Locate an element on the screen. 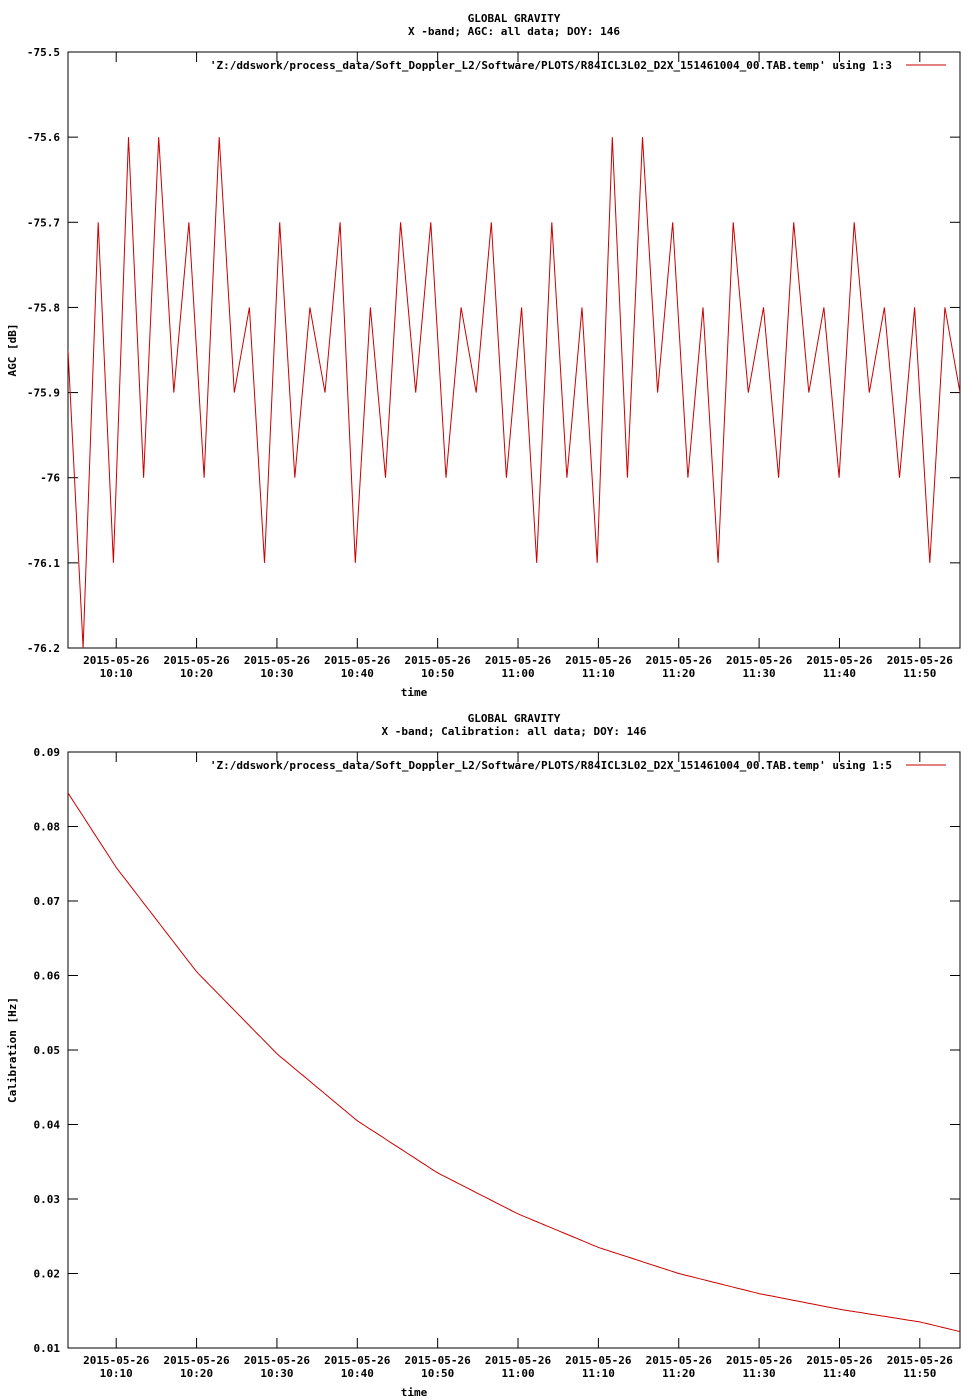 Image resolution: width=980 pixels, height=1400 pixels. agc-y-tick-label: -76.1 is located at coordinates (43, 563).